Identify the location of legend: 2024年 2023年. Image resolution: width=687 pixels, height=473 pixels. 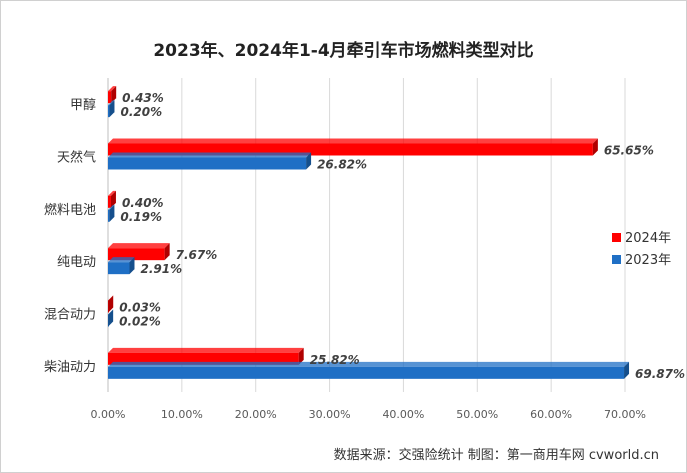
(641, 249).